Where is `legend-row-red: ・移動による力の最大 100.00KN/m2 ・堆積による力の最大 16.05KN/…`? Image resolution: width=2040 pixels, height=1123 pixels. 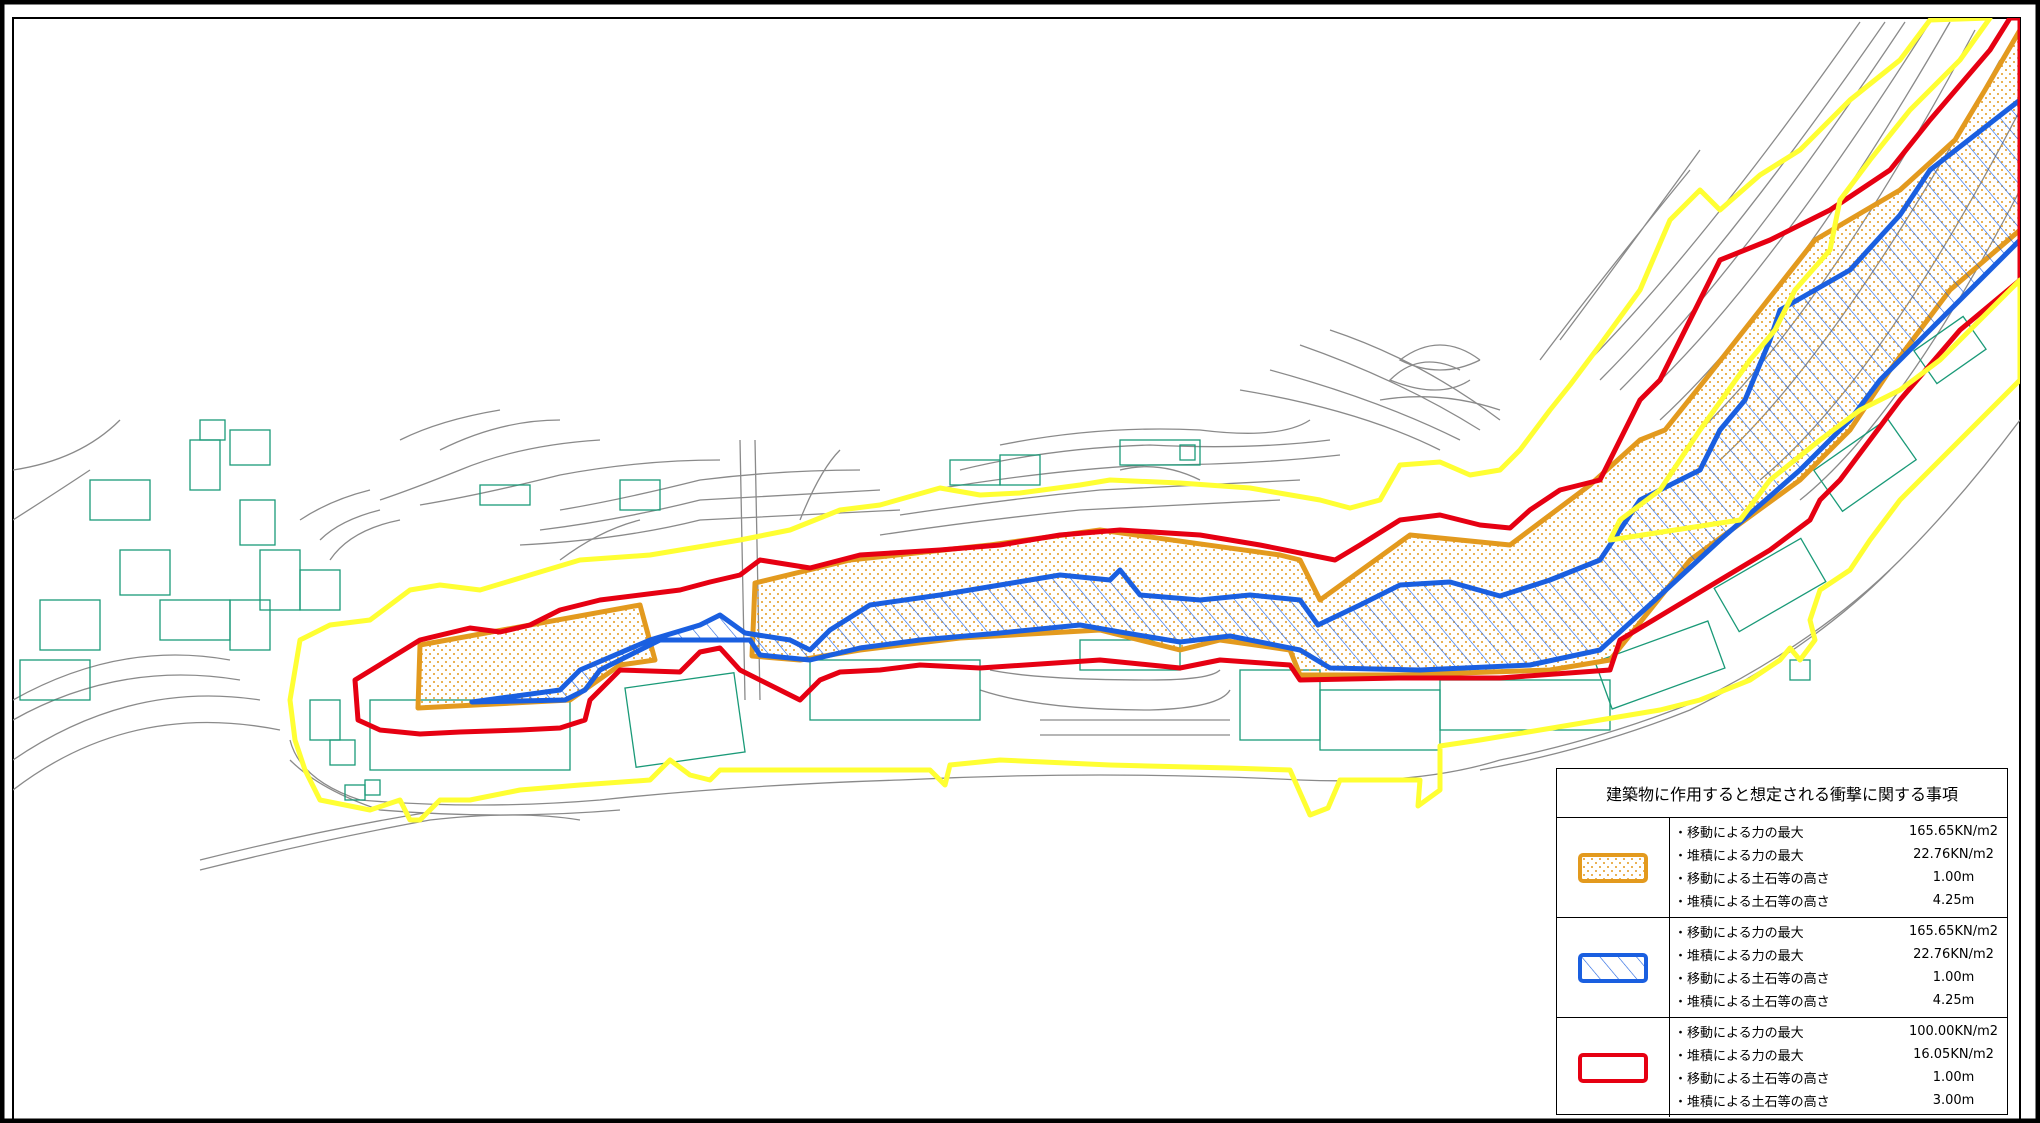
legend-row-red: ・移動による力の最大 100.00KN/m2 ・堆積による力の最大 16.05KN/… is located at coordinates (1782, 1067).